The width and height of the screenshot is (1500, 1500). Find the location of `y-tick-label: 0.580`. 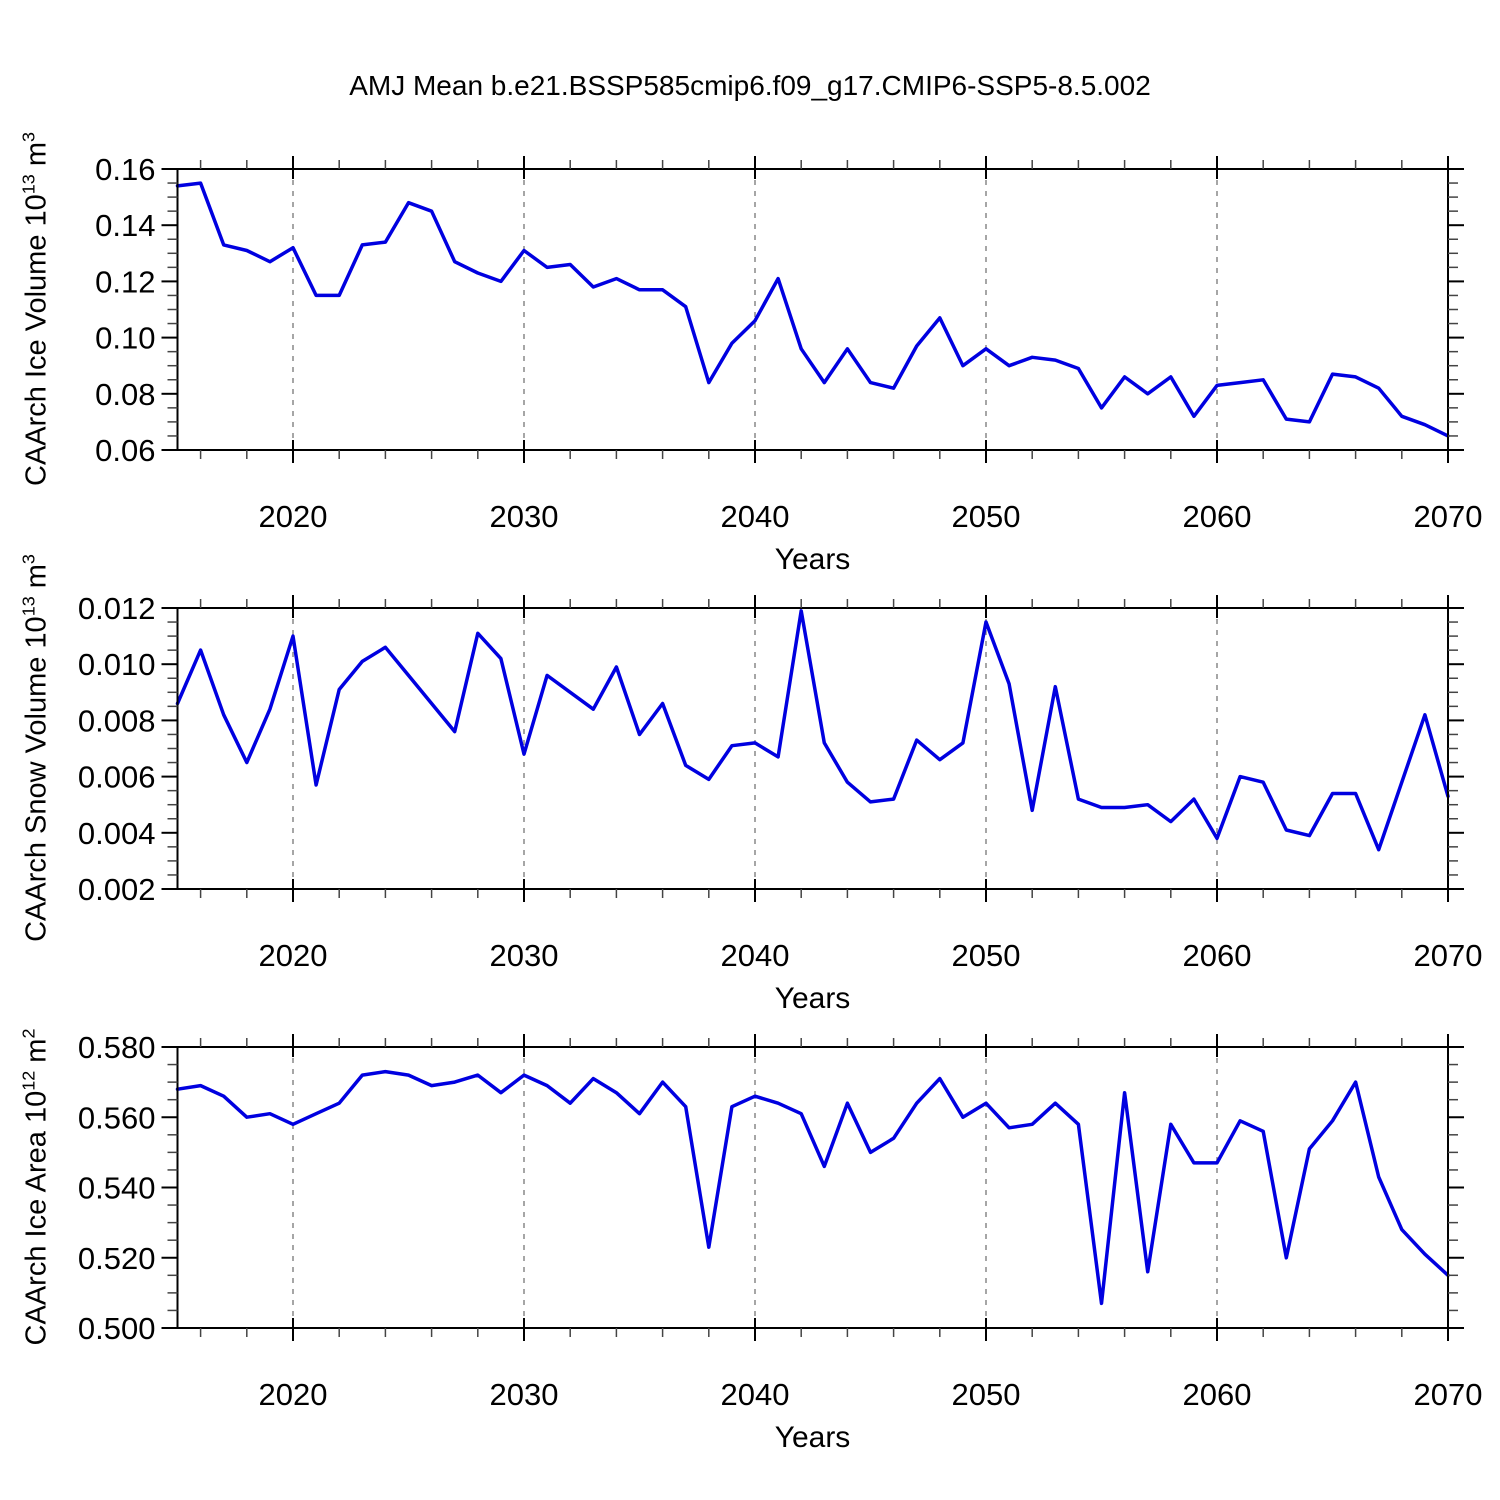

y-tick-label: 0.580 is located at coordinates (117, 1047).